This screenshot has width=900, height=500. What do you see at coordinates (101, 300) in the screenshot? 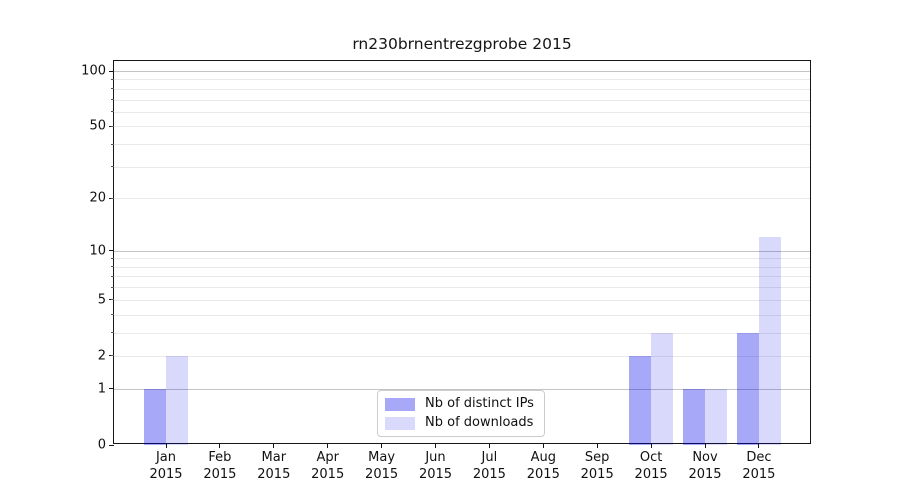
I see `y-tick-label: 5` at bounding box center [101, 300].